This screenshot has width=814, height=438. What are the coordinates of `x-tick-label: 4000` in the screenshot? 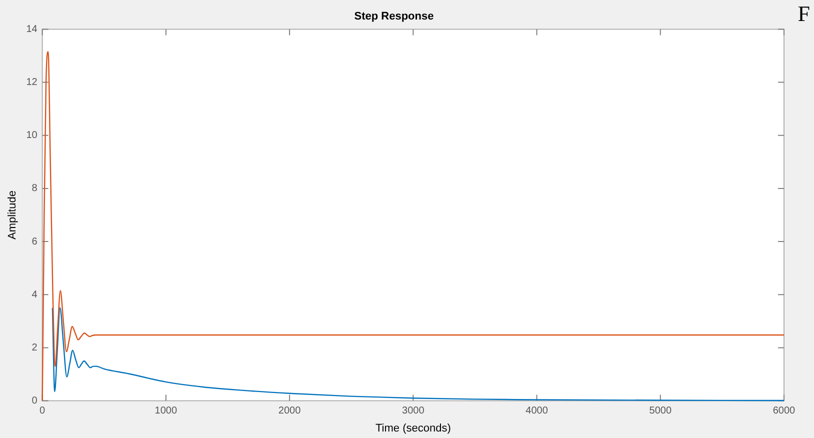 It's located at (537, 411).